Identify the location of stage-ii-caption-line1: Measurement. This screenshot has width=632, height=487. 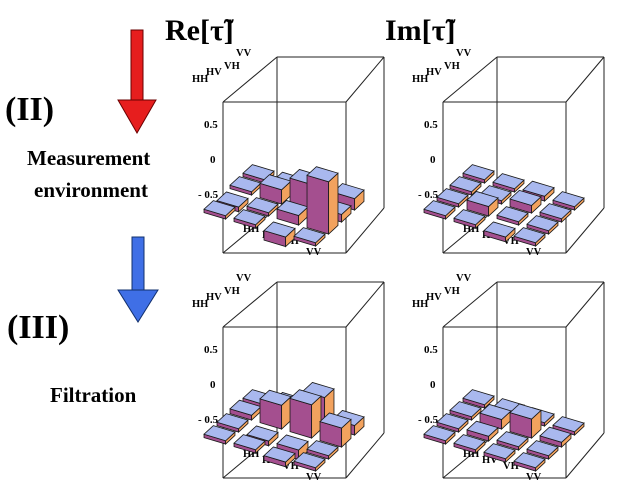
(88, 158).